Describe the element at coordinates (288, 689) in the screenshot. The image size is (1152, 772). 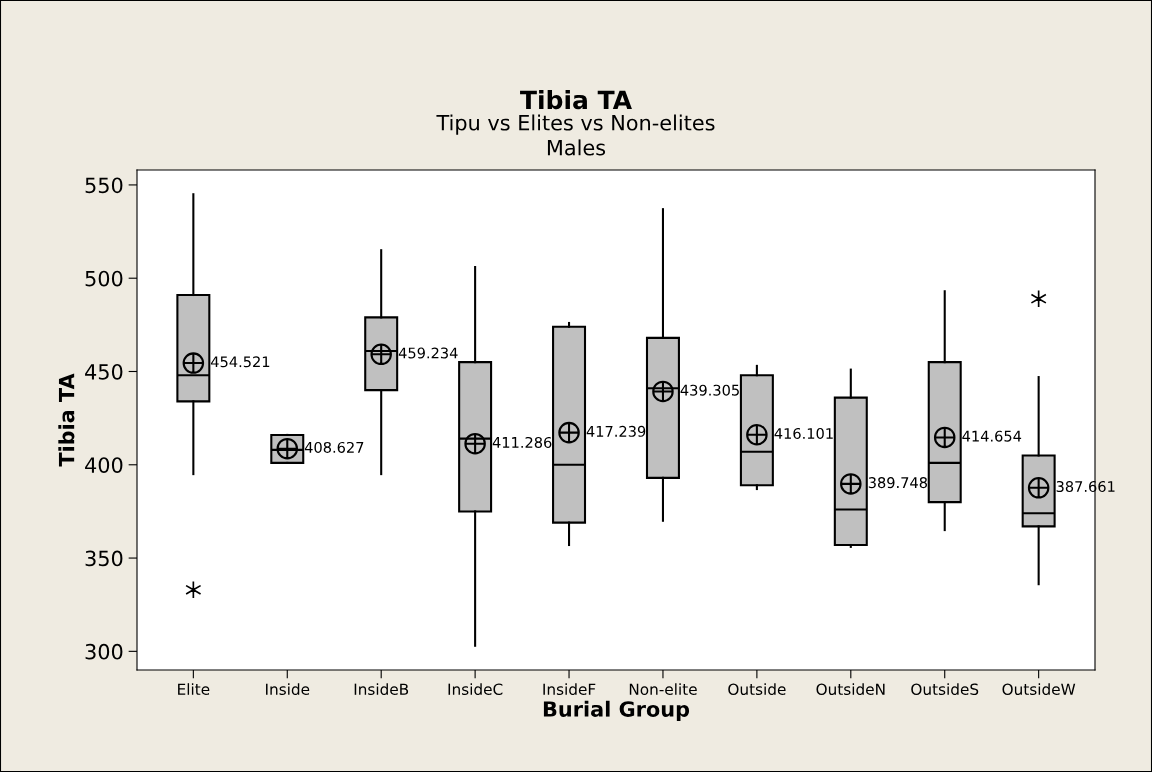
I see `x-tick-label: Inside` at that location.